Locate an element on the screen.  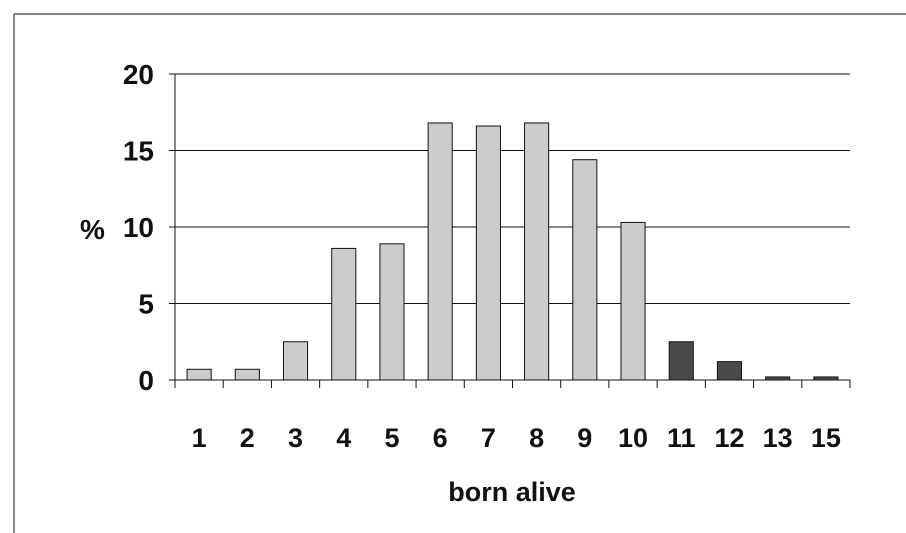
x-tick-label-1: 1 is located at coordinates (199, 438).